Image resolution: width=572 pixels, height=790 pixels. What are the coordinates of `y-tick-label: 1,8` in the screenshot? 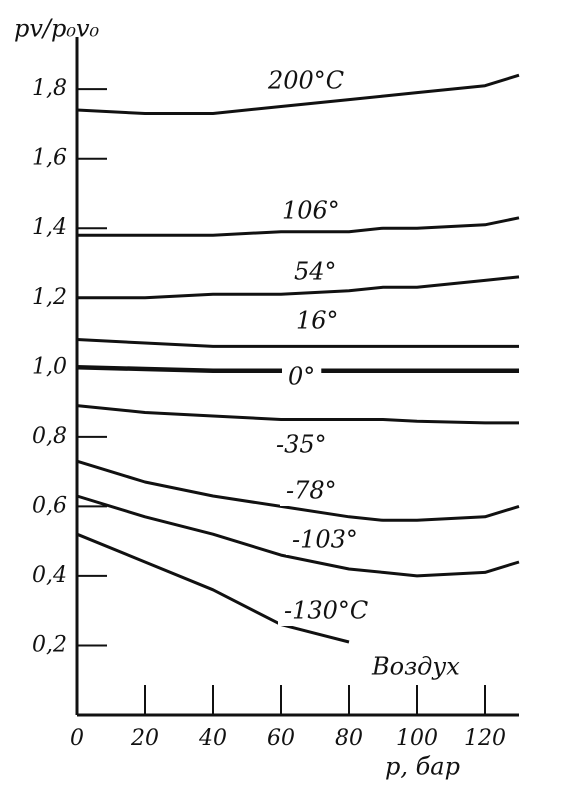 It's located at (49, 88).